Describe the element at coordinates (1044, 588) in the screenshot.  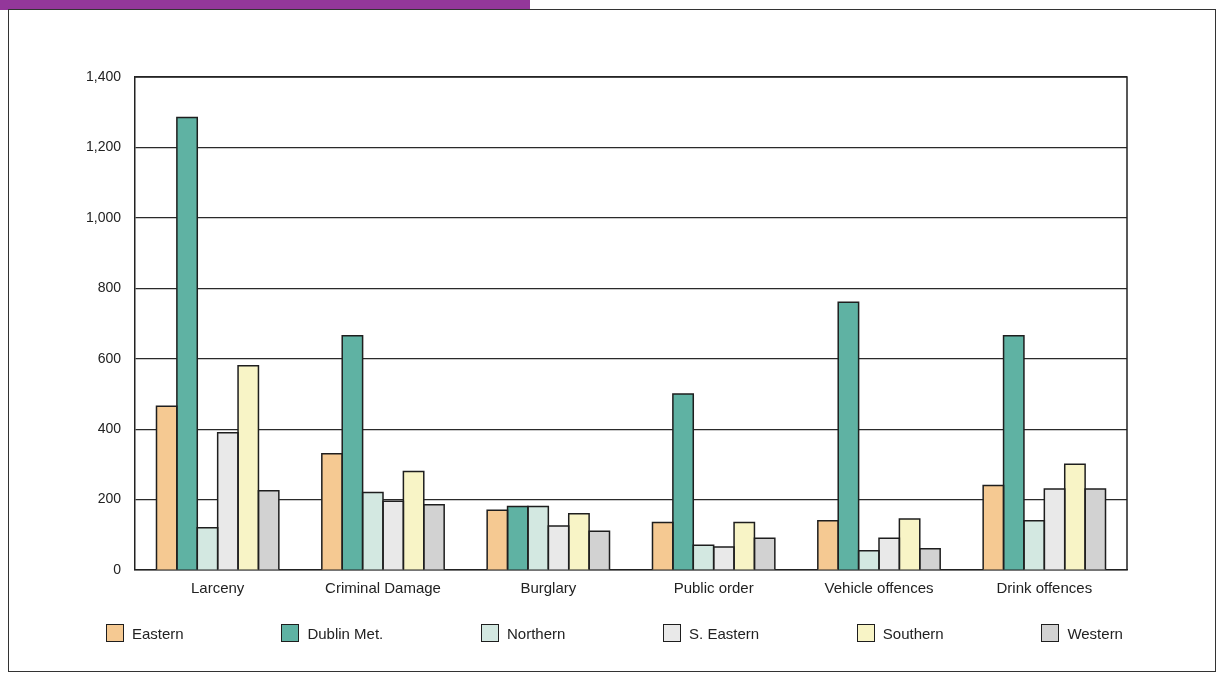
I see `x-tick-label: Drink offences` at that location.